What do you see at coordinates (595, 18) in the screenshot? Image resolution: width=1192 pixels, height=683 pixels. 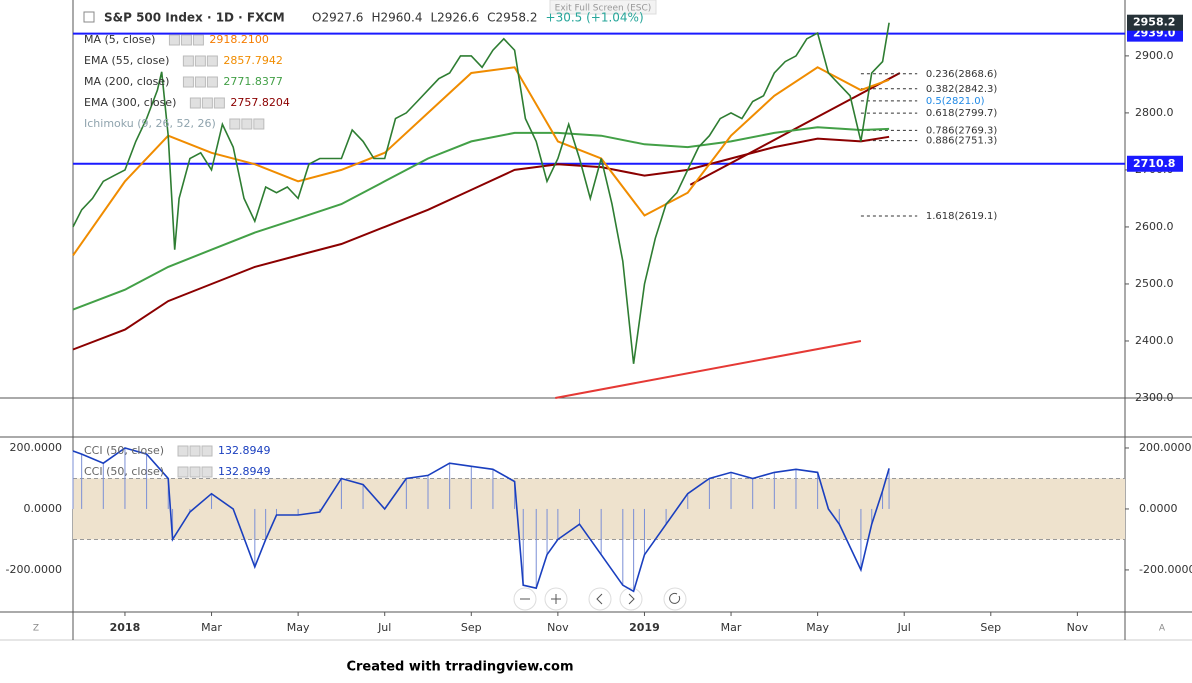 I see `ohlc-value: +30.5 (+1.04%)` at bounding box center [595, 18].